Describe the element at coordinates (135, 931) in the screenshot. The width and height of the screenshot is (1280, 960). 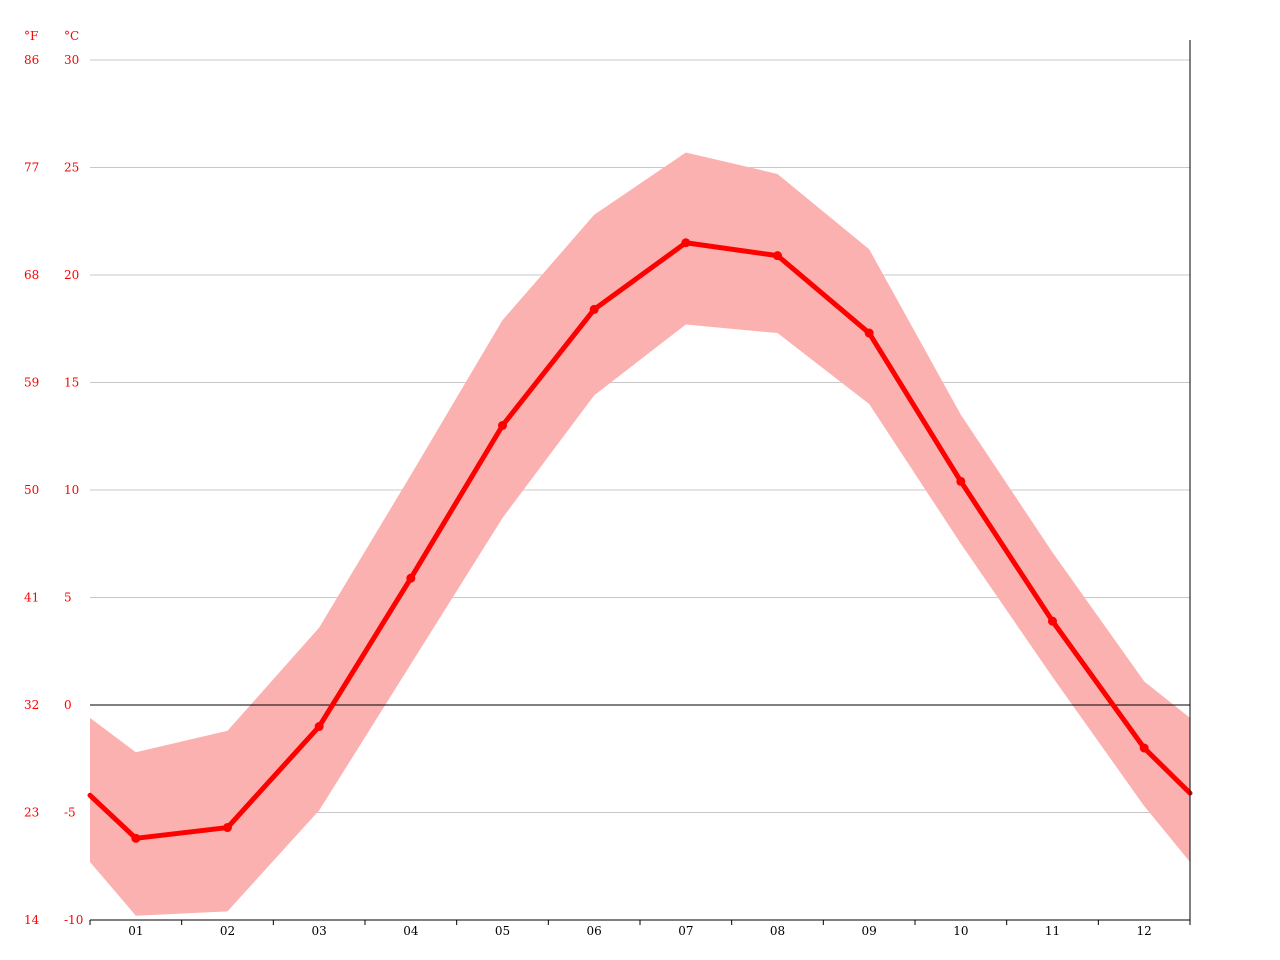
I see `x-tick-label: 01` at that location.